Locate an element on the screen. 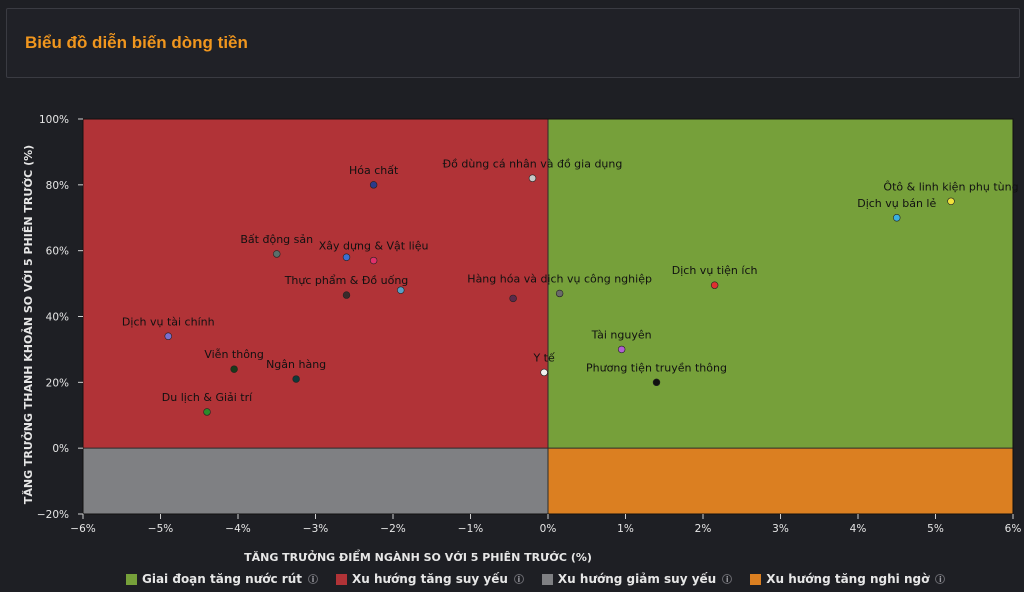  point-label: Dịch vụ tiện ích is located at coordinates (715, 270).